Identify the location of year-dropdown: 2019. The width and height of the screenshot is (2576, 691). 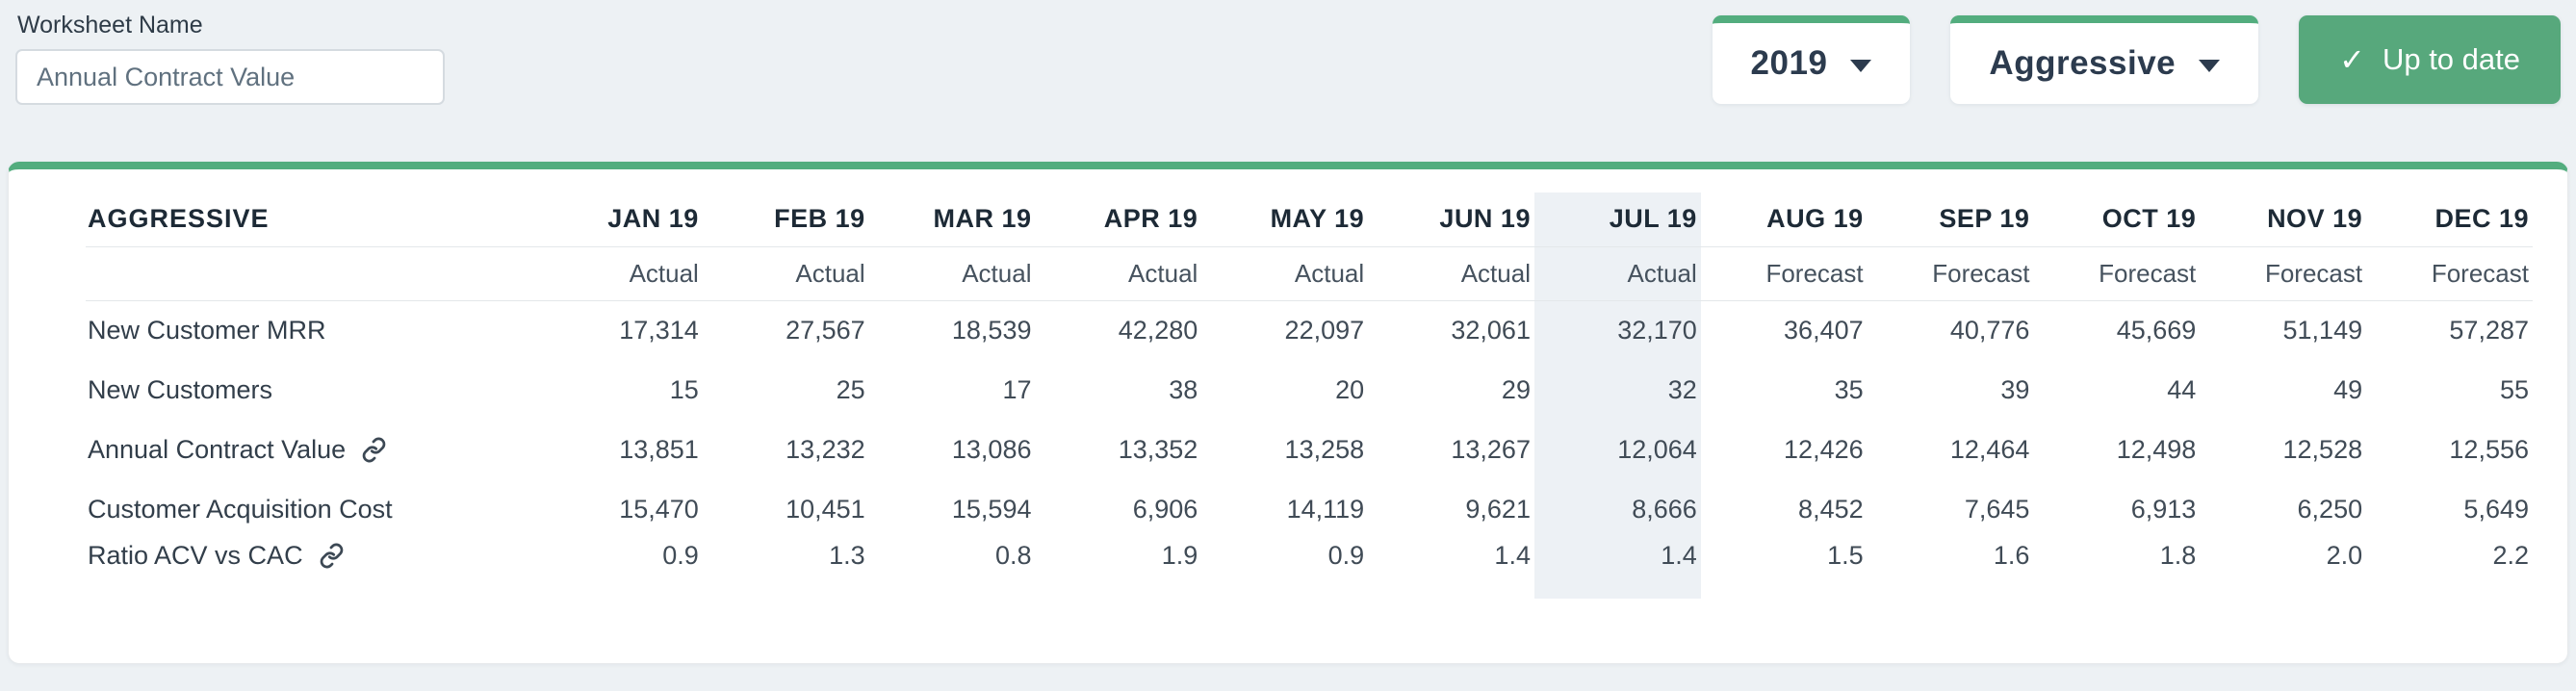
(1811, 60).